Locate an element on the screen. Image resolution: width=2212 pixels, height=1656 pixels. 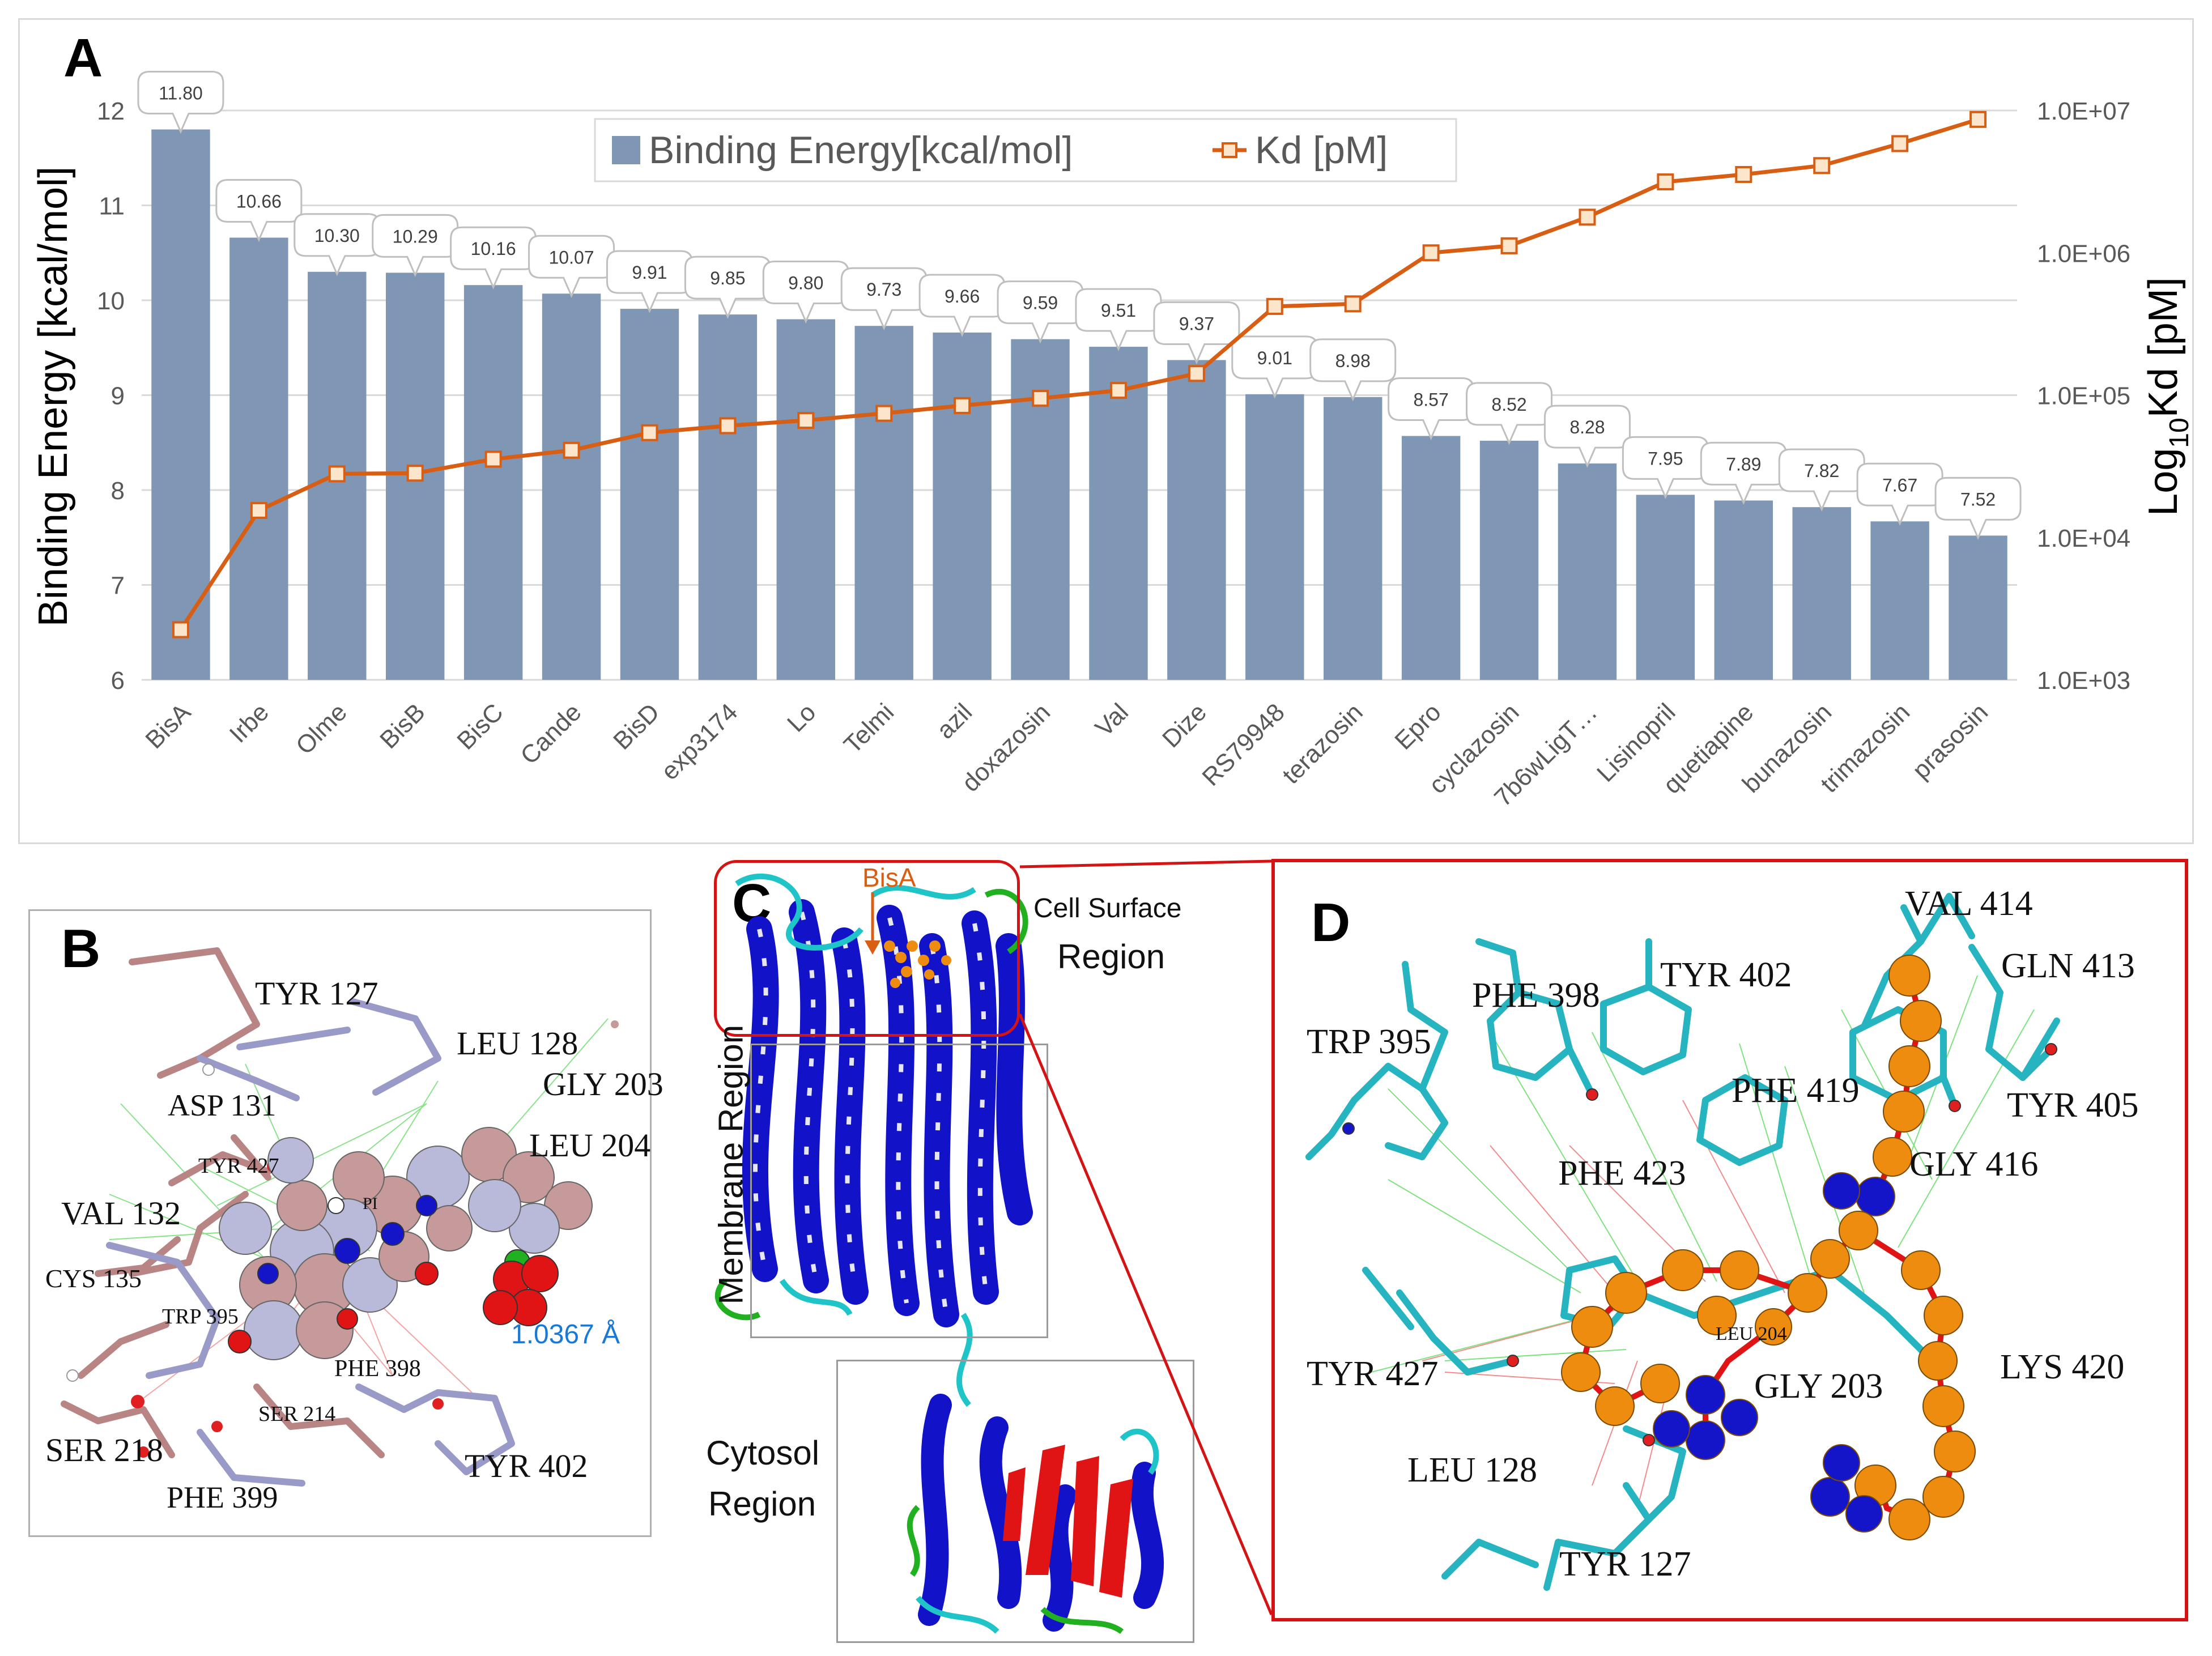
panel-b-h-atom is located at coordinates (208, 1069).